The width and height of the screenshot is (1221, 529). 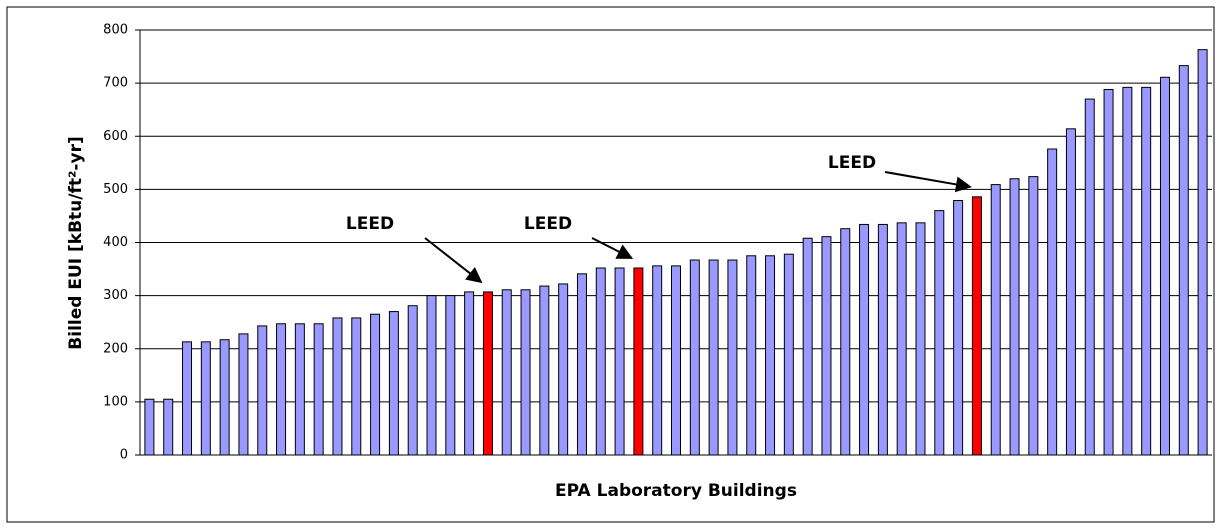 What do you see at coordinates (115, 189) in the screenshot?
I see `y-tick-label: 500` at bounding box center [115, 189].